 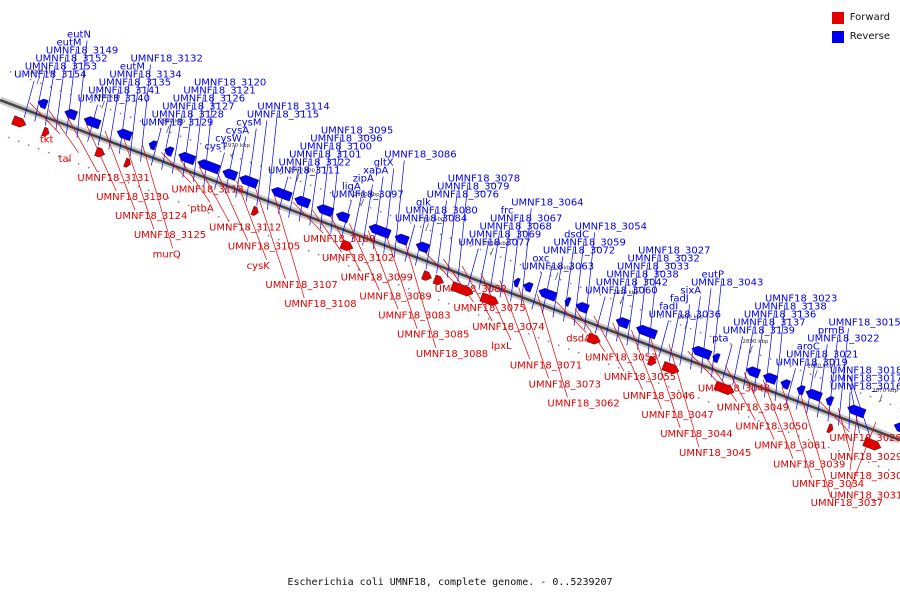 I want to click on ruler-tick-mark, so click(x=556, y=276).